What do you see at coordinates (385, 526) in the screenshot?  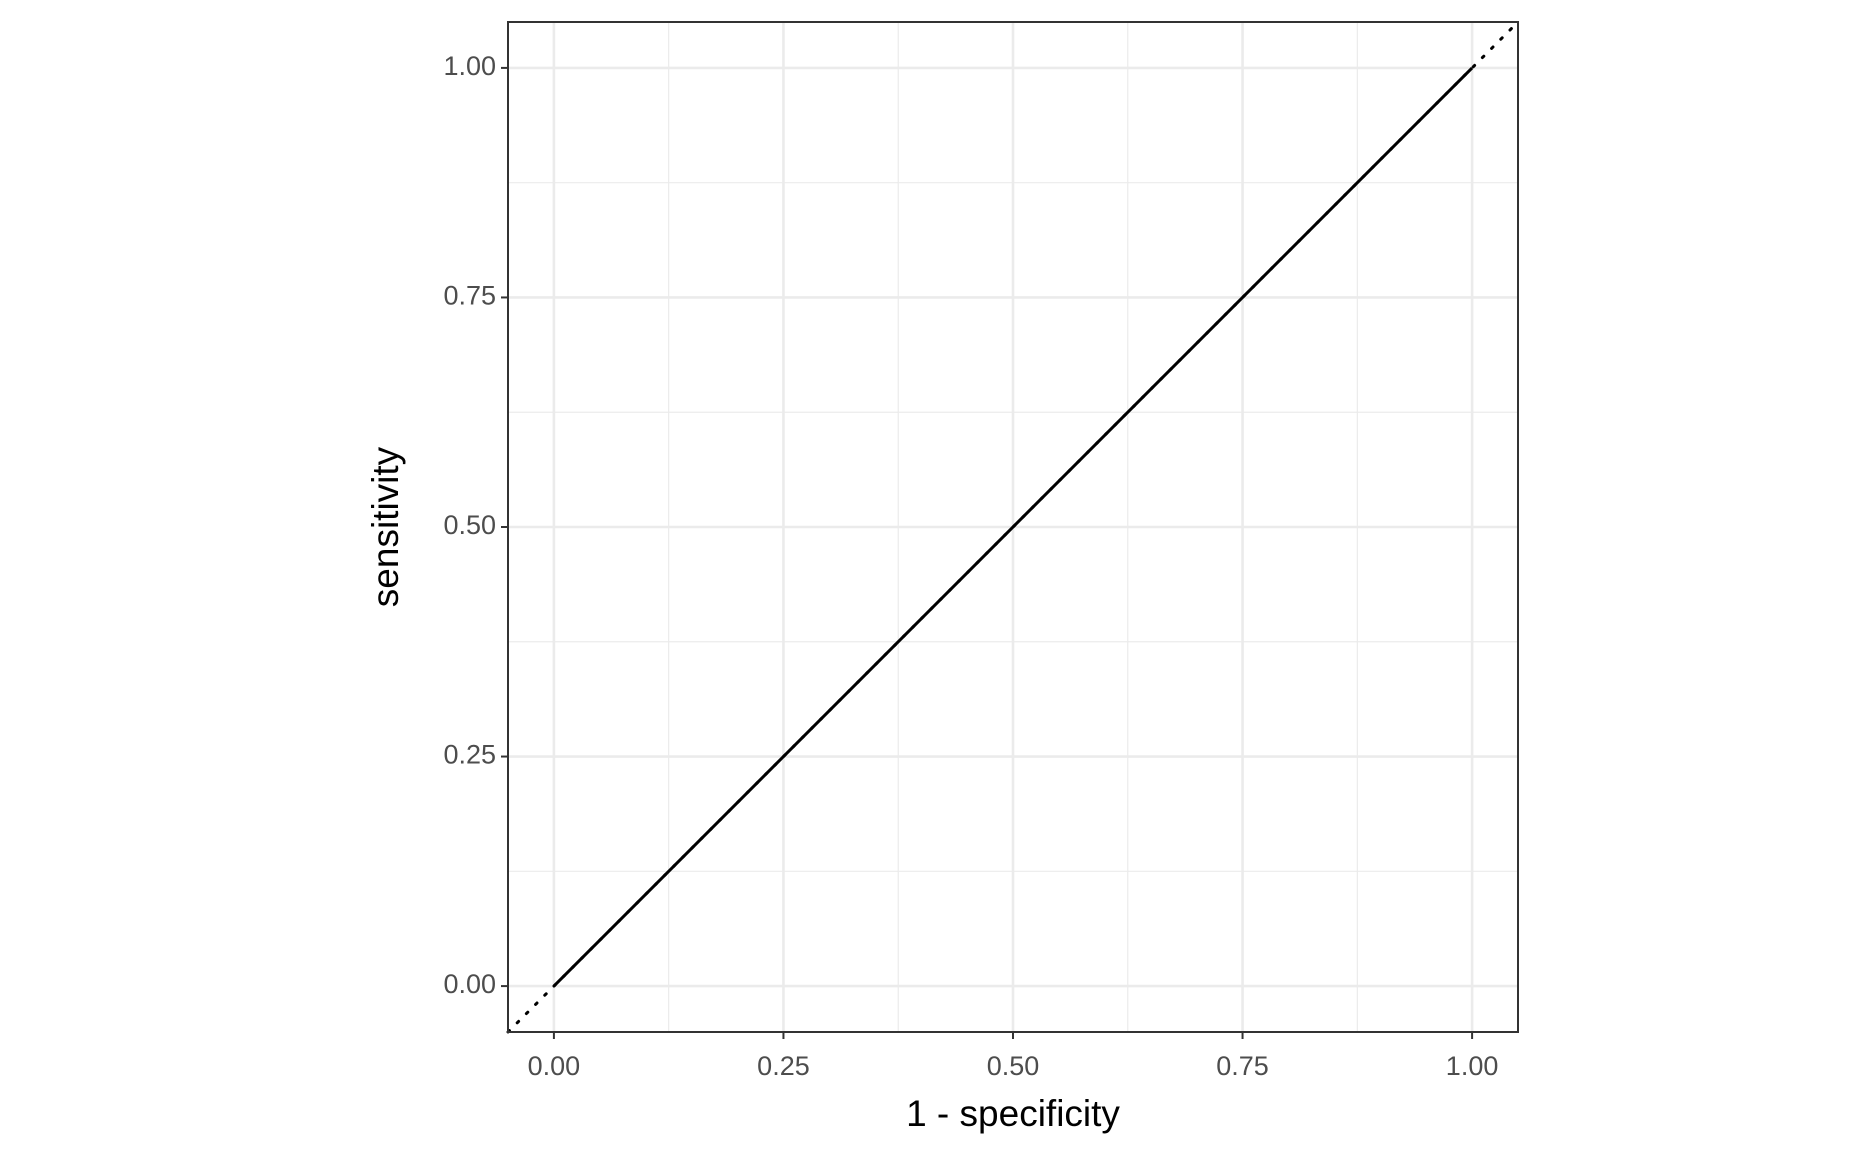 I see `y-axis-title: sensitivity` at bounding box center [385, 526].